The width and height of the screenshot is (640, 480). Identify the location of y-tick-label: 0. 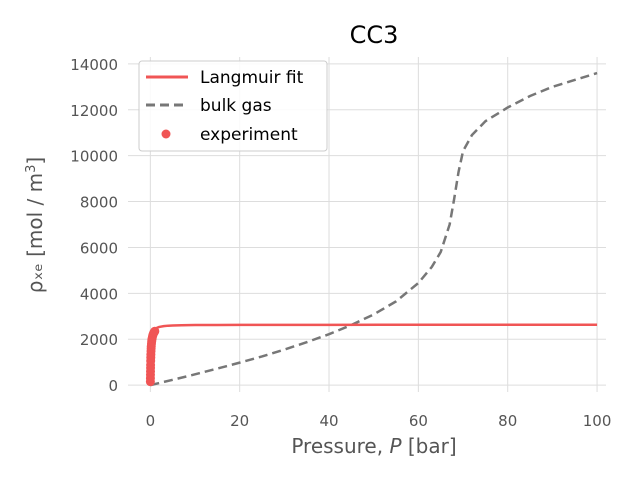
(113, 386).